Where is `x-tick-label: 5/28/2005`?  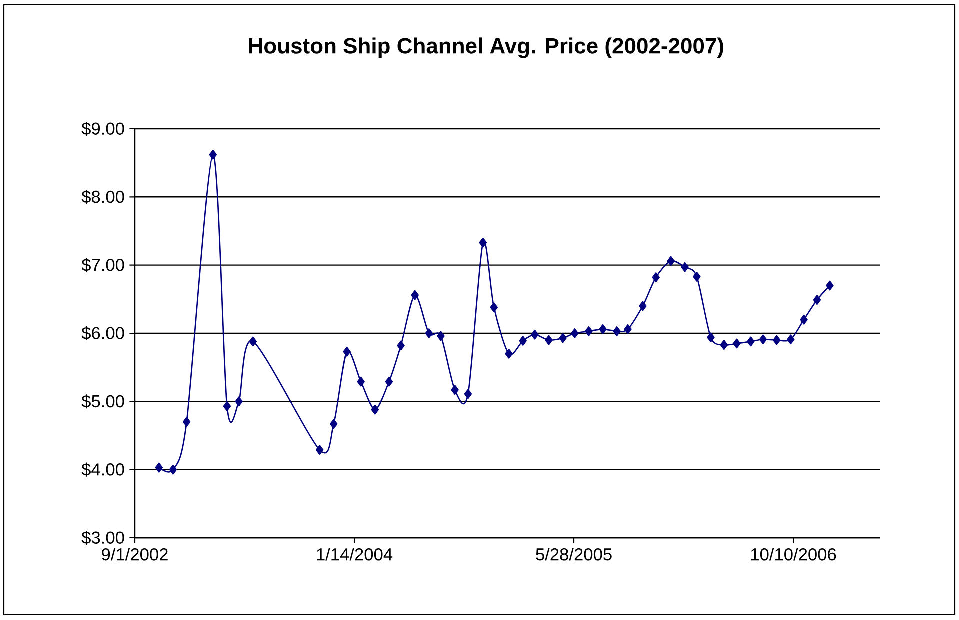 x-tick-label: 5/28/2005 is located at coordinates (574, 554).